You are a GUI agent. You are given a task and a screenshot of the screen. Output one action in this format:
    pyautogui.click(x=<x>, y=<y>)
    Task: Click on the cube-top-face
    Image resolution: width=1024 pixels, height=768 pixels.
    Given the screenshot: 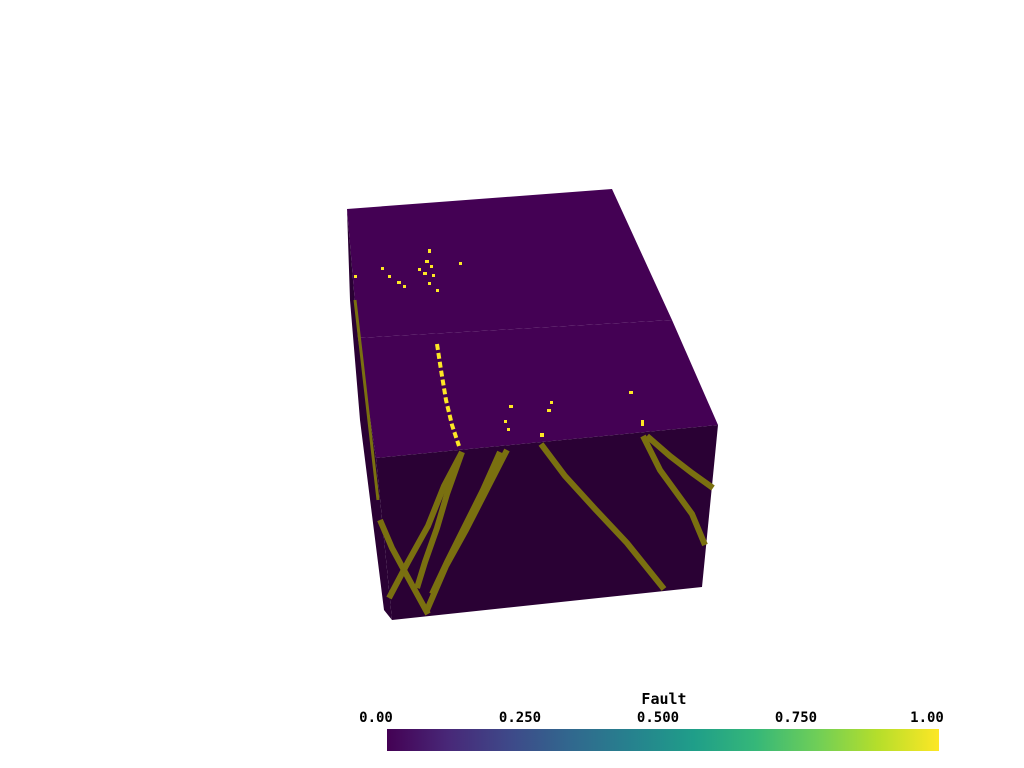 What is the action you would take?
    pyautogui.click(x=509, y=263)
    